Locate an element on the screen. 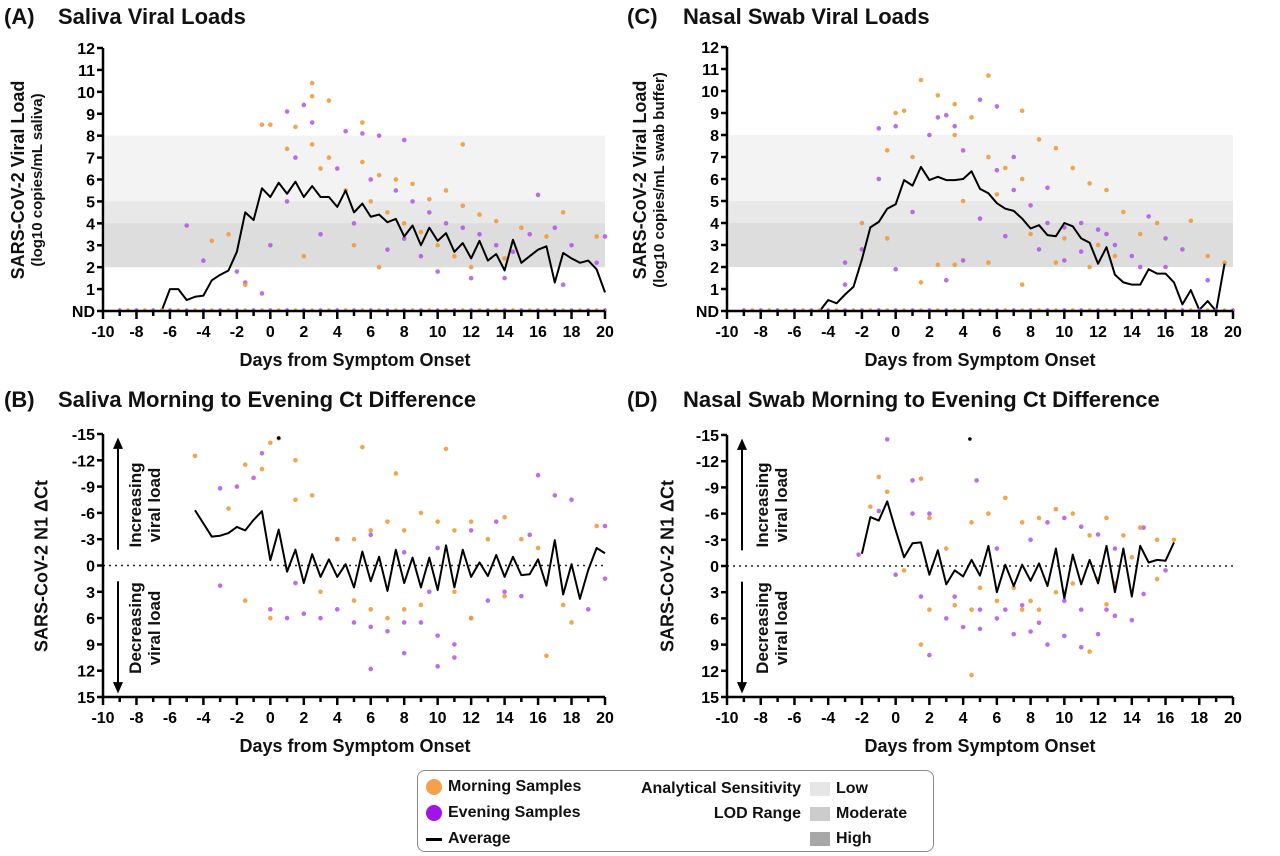  legend-high: High is located at coordinates (841, 839).